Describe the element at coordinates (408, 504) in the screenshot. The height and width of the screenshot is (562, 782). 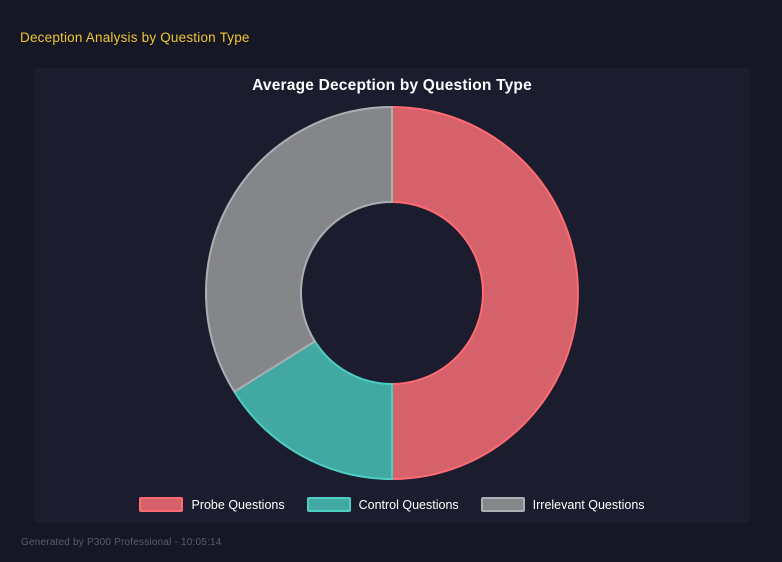
I see `legend-label-control: Control Questions` at that location.